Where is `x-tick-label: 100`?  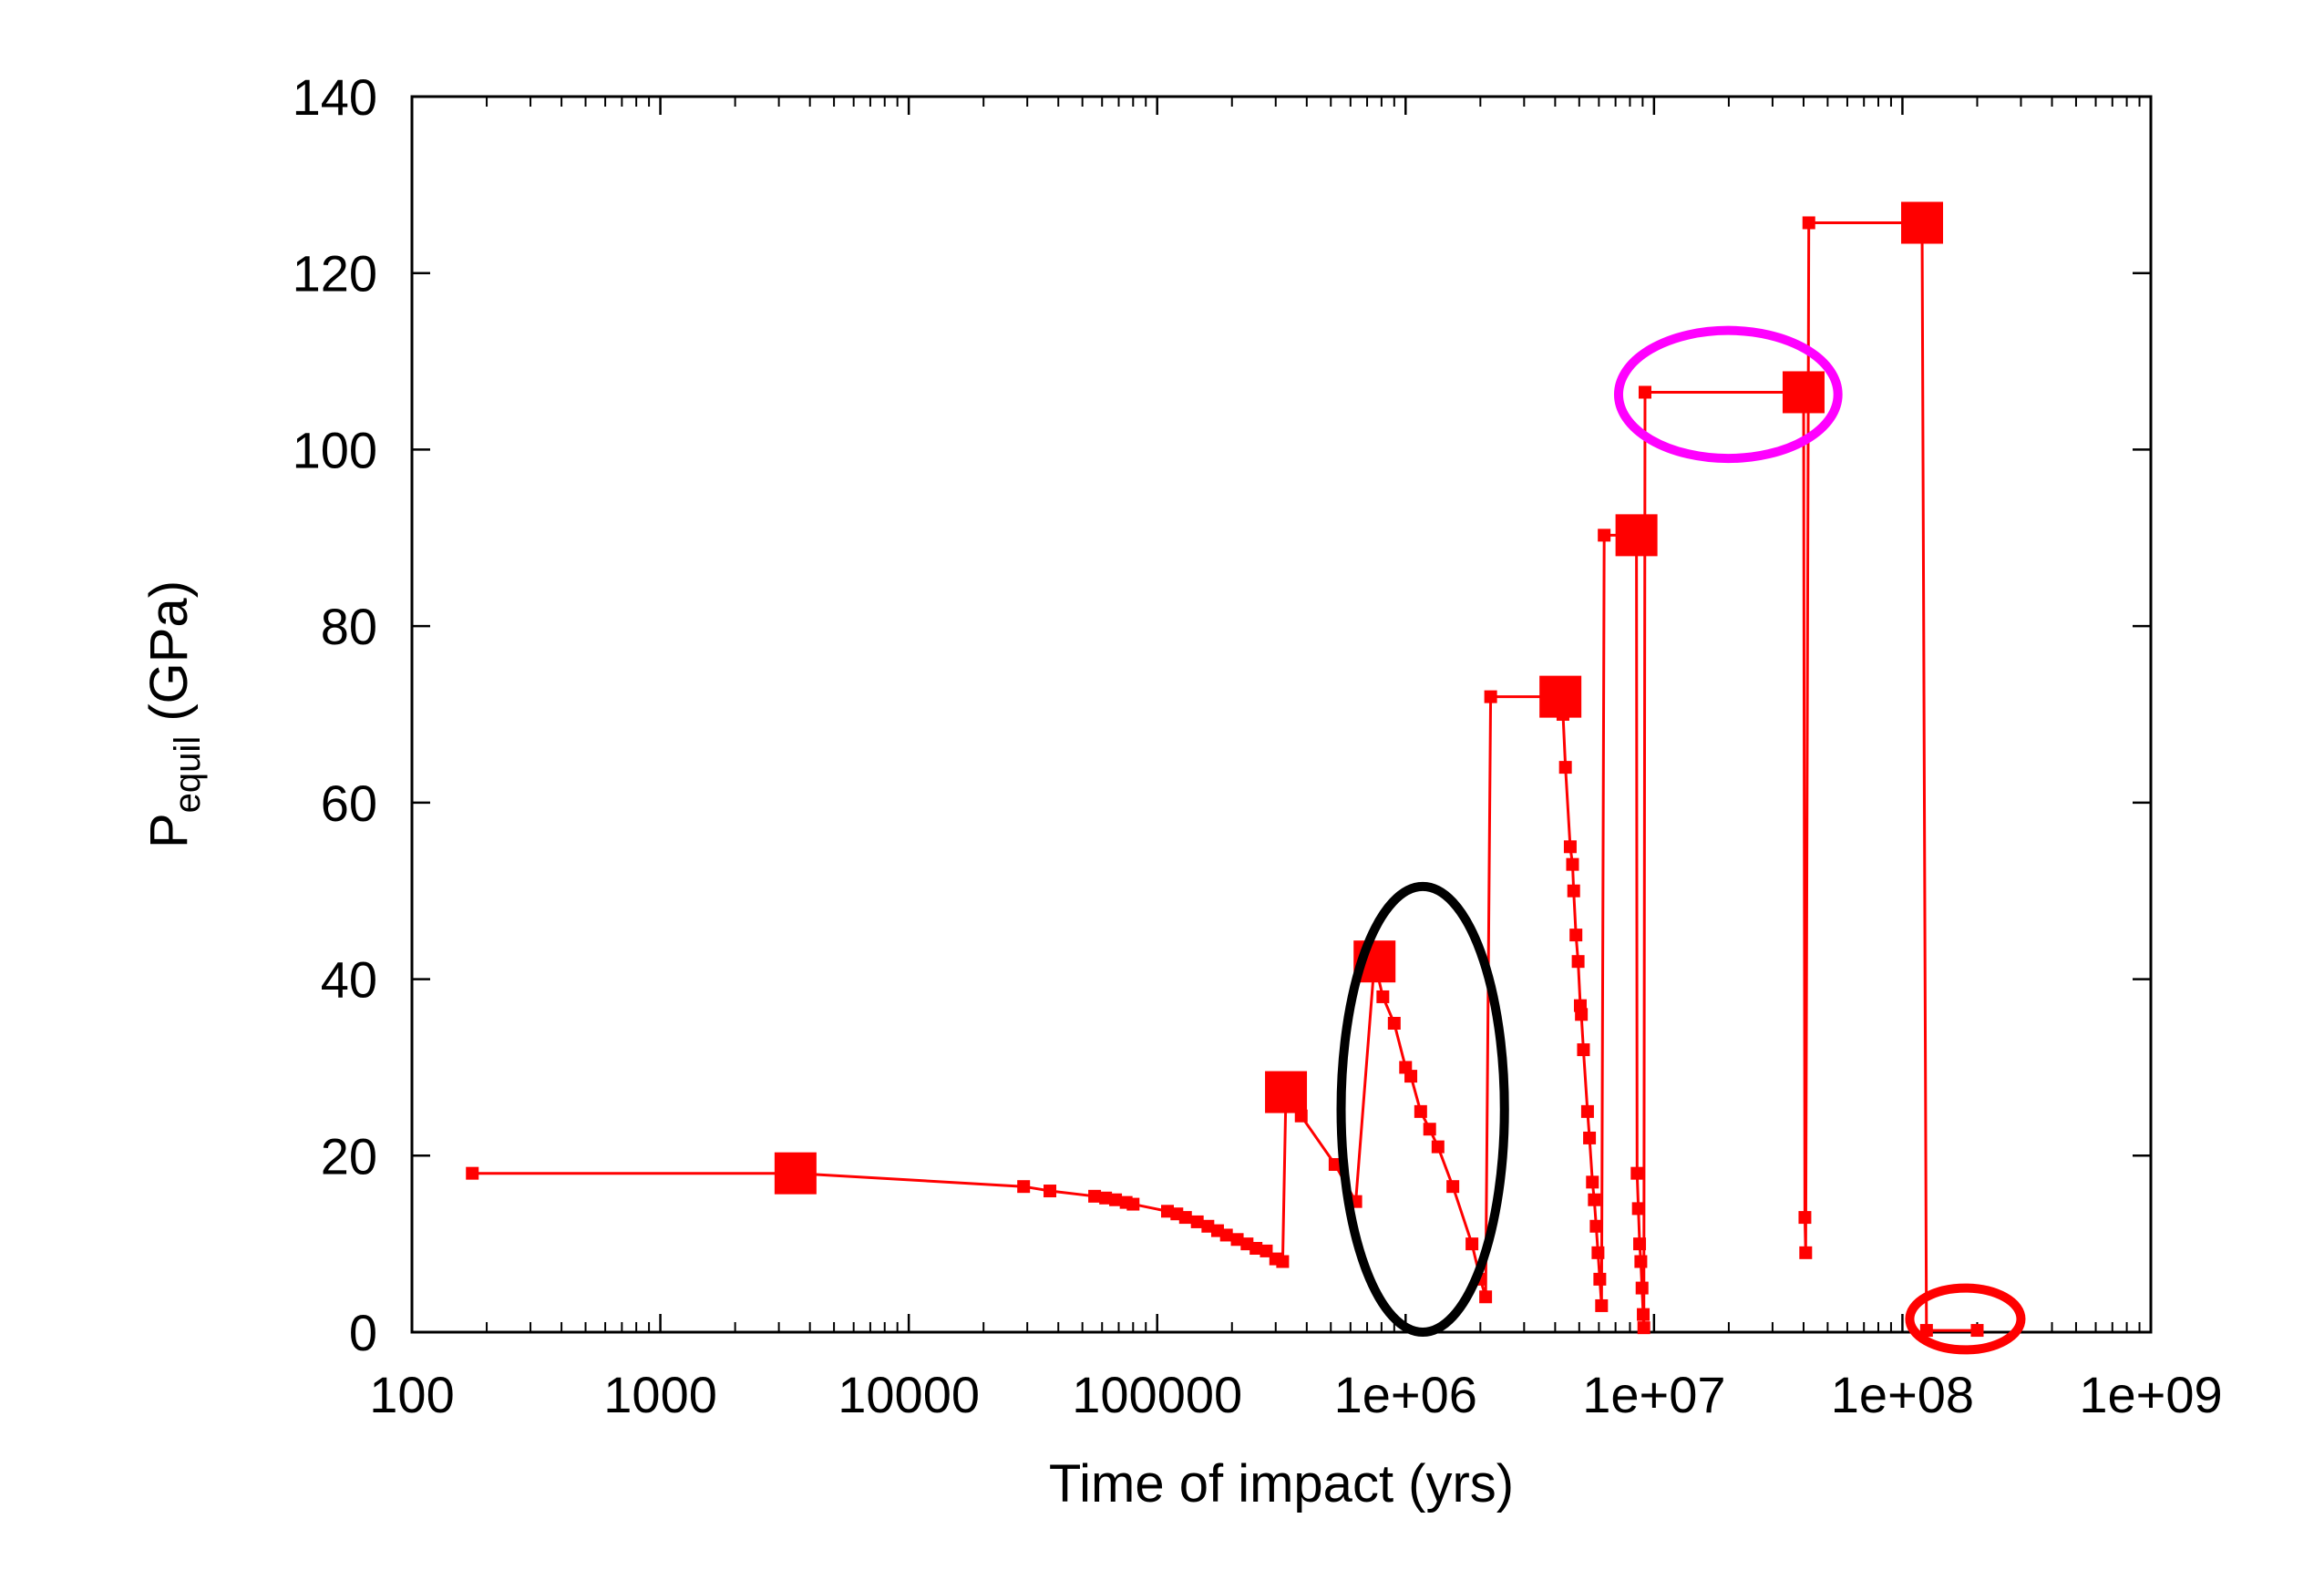 x-tick-label: 100 is located at coordinates (411, 1394).